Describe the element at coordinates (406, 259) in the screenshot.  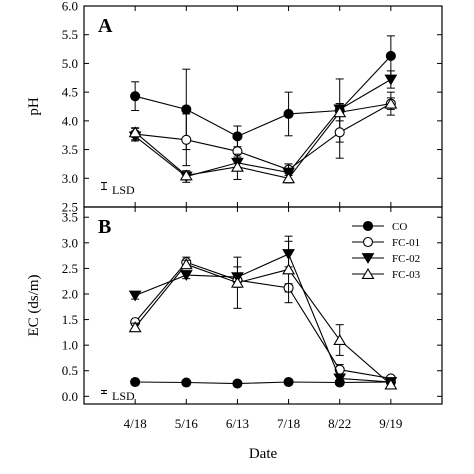
I see `legend-label: FC-02` at that location.